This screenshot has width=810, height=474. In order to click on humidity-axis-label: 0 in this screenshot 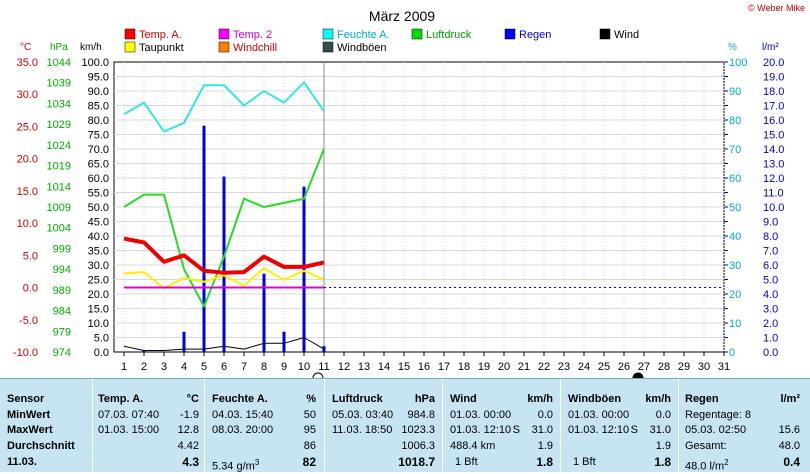, I will do `click(732, 353)`.